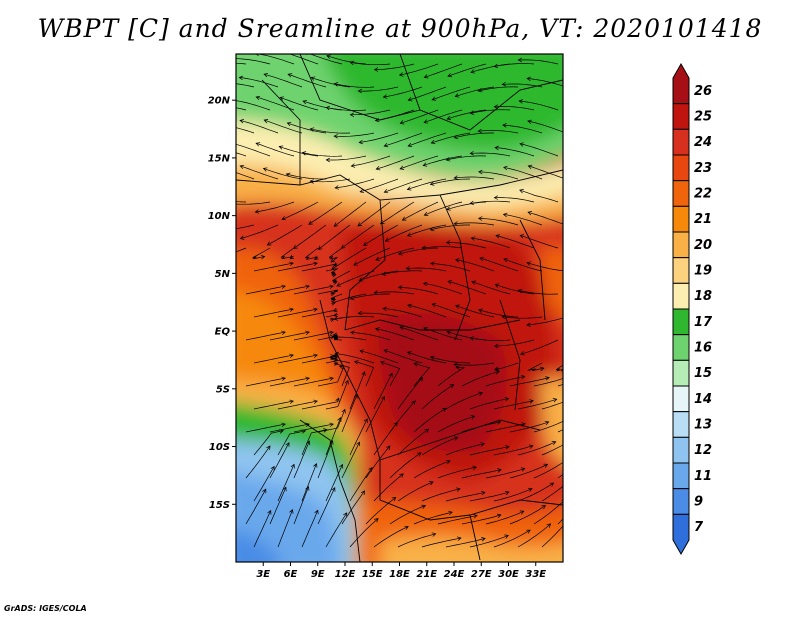  I want to click on lat-tick-label: 5N, so click(223, 274).